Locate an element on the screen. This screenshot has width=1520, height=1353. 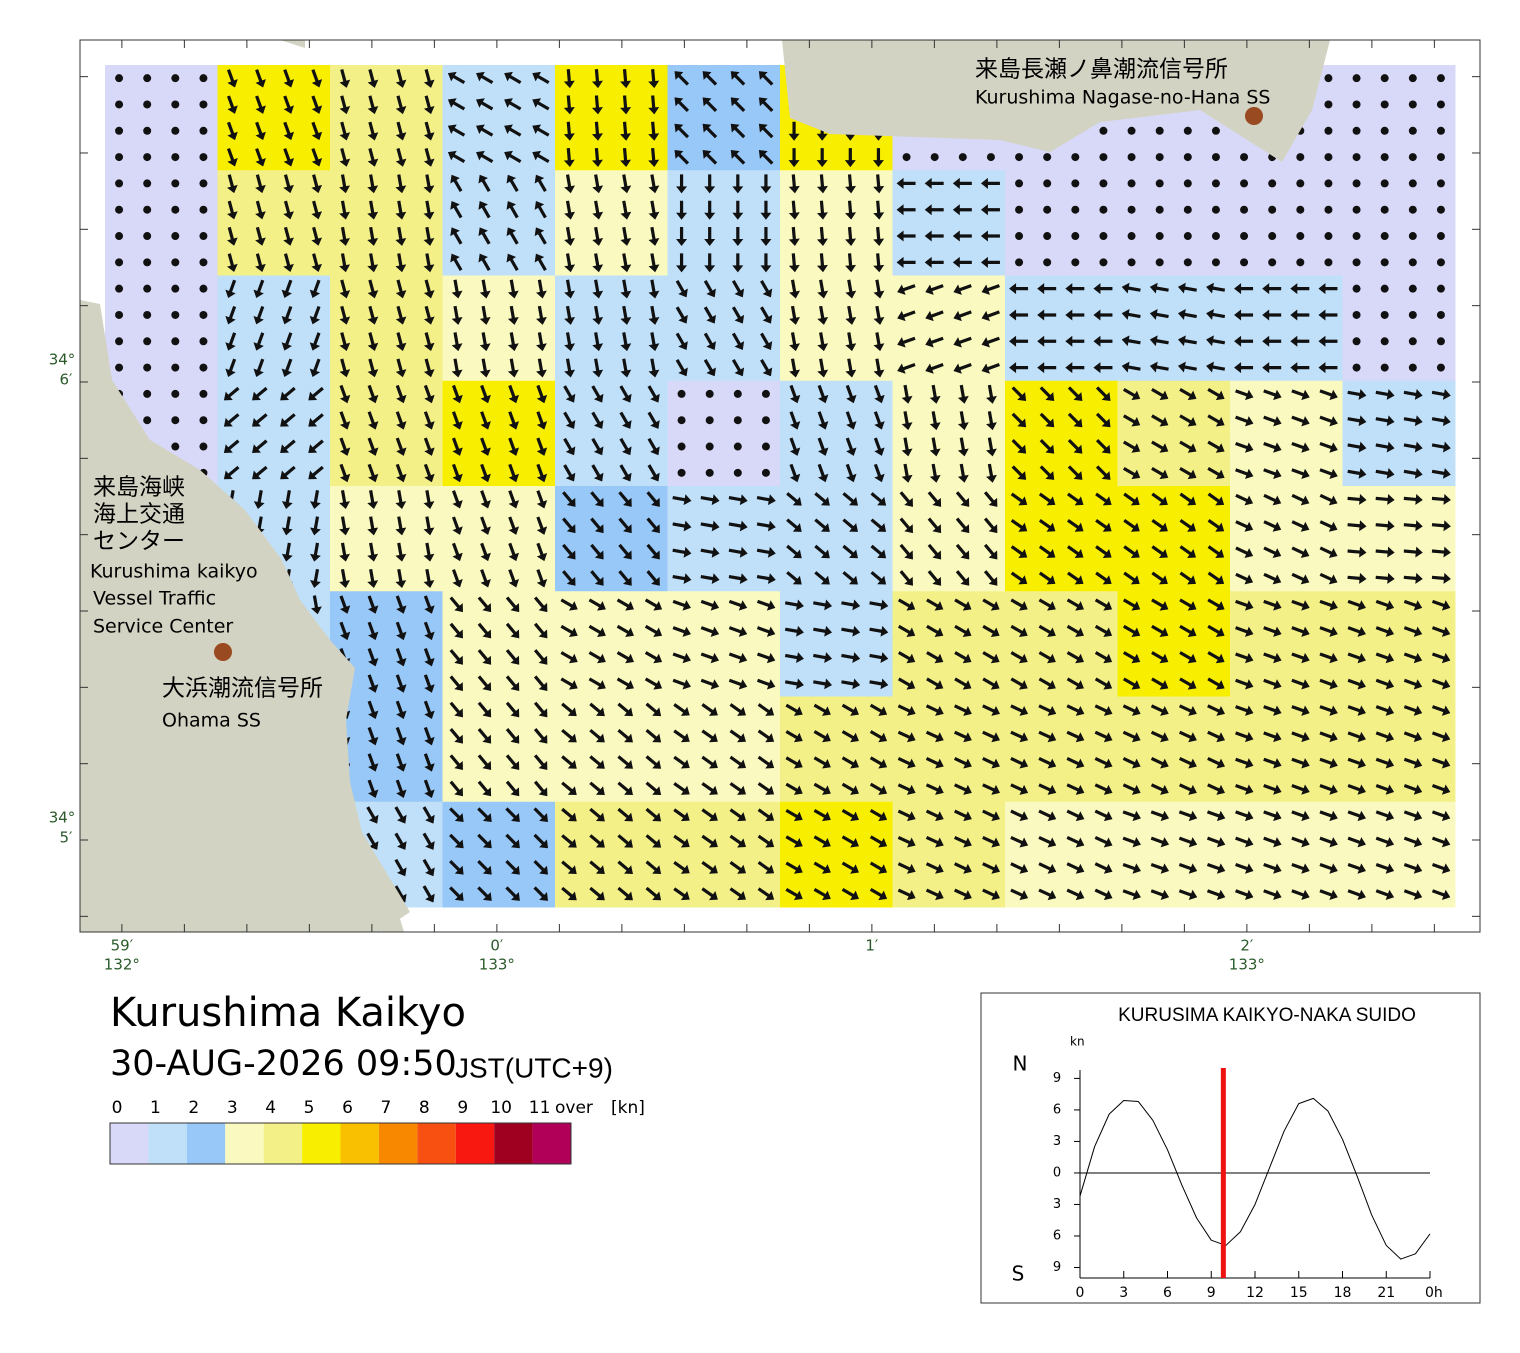
speed-cell is located at coordinates (724, 433).